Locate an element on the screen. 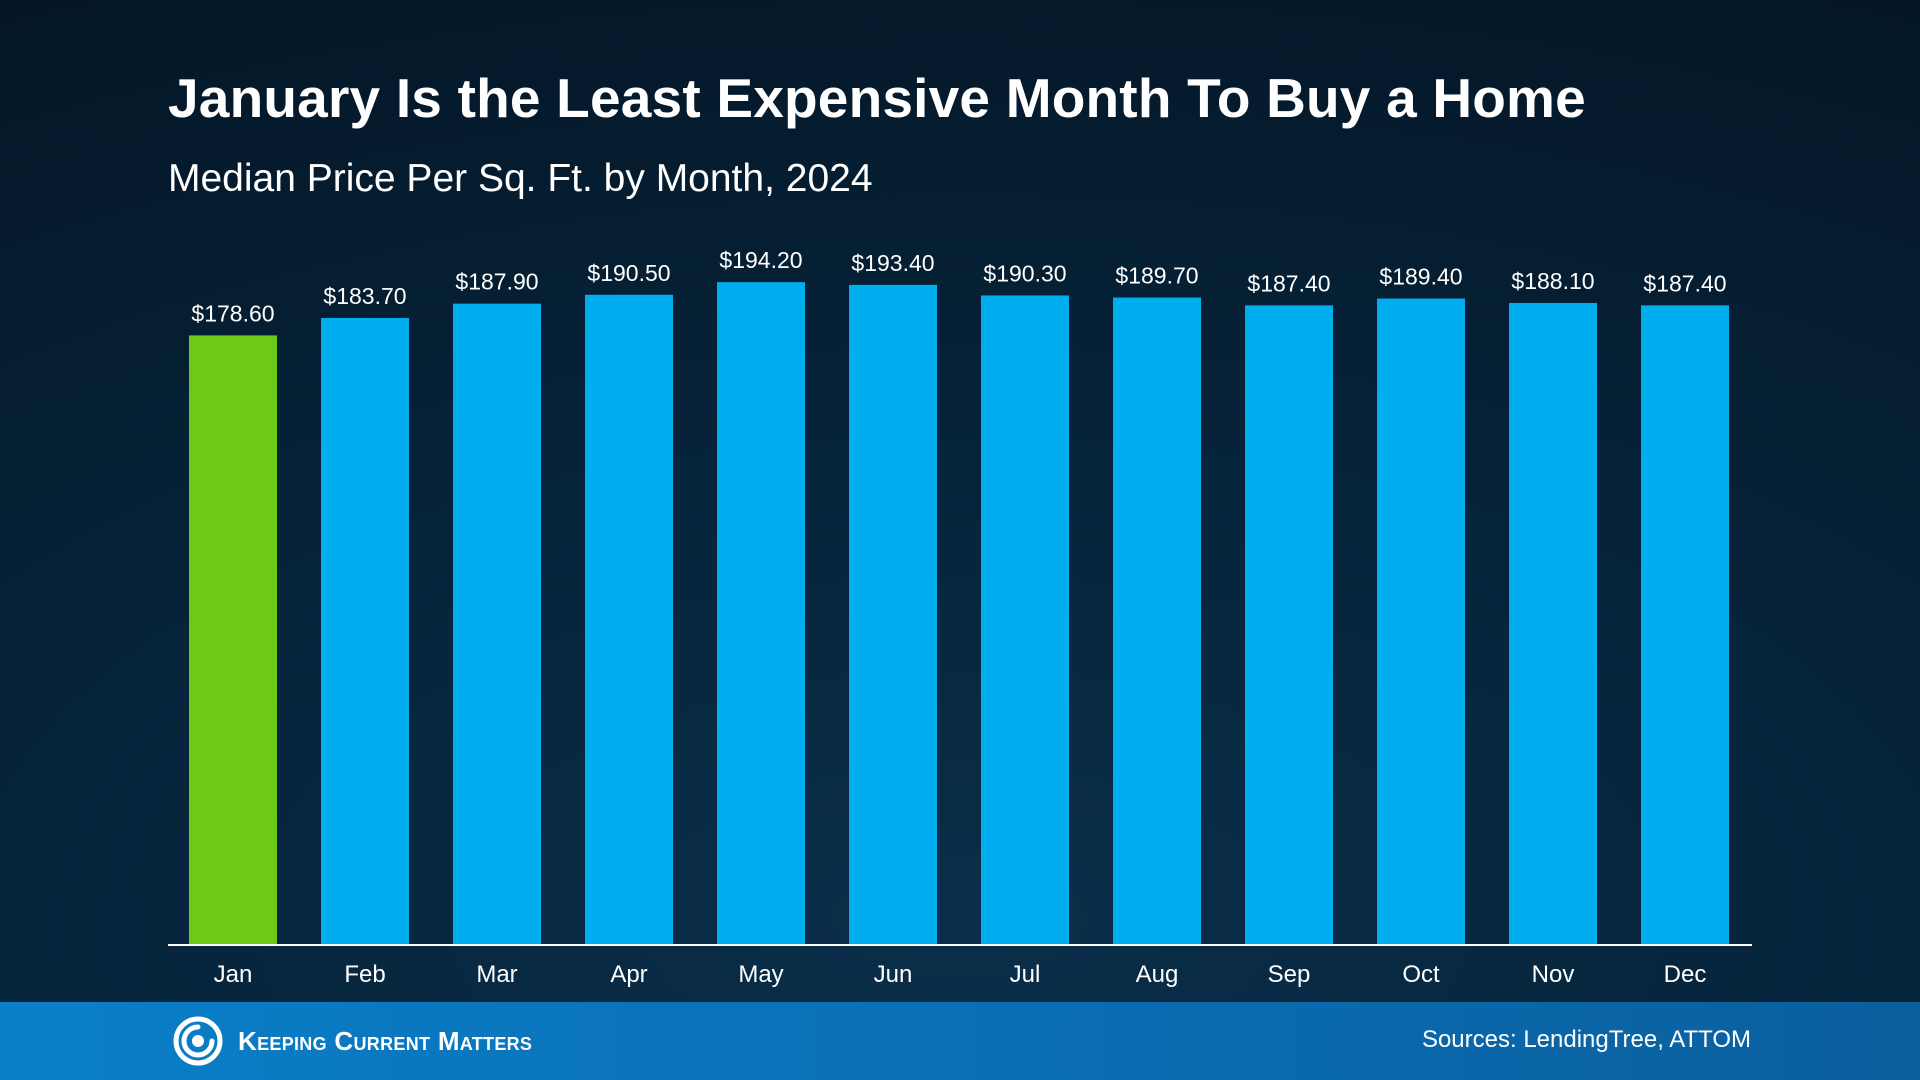  bar-nov is located at coordinates (1553, 623).